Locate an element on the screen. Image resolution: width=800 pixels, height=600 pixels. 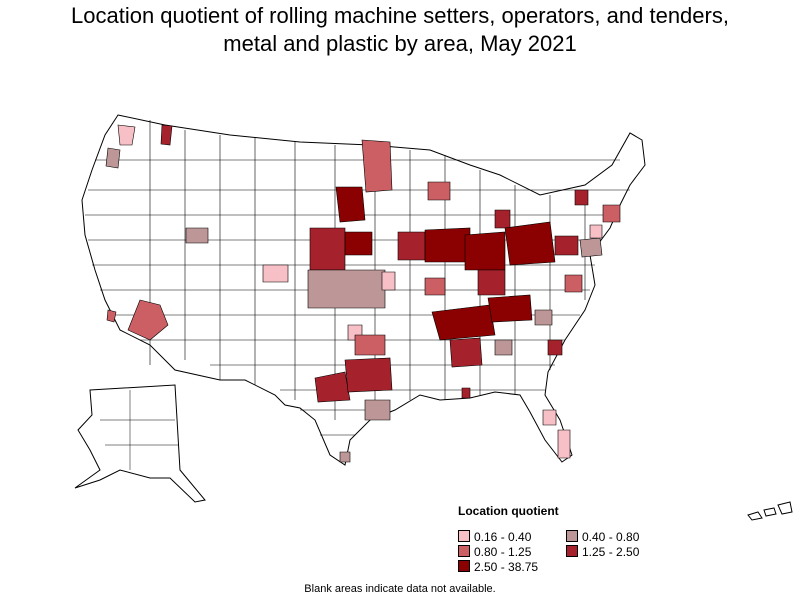
legend-item-3: 1.25 - 2.50 is located at coordinates (602, 552).